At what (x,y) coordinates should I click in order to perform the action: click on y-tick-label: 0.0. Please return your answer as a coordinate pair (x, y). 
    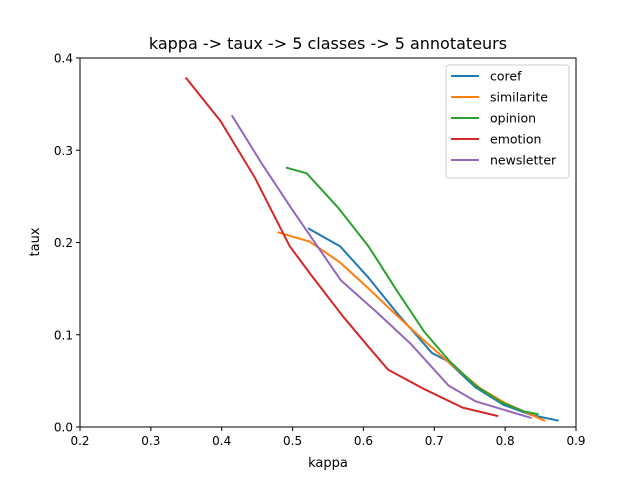
    Looking at the image, I should click on (63, 428).